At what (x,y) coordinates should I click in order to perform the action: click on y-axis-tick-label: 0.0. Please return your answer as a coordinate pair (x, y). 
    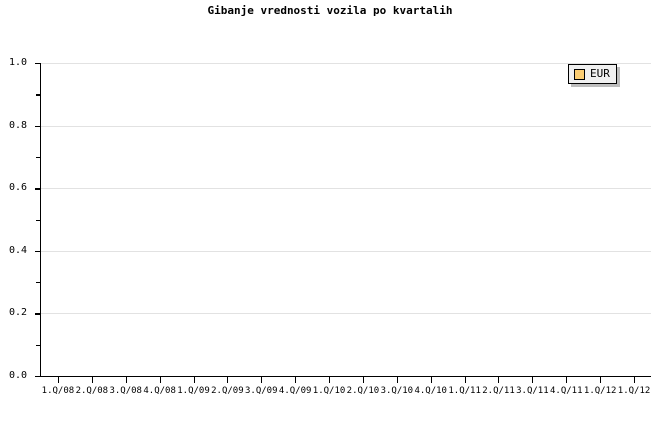
    Looking at the image, I should click on (17, 375).